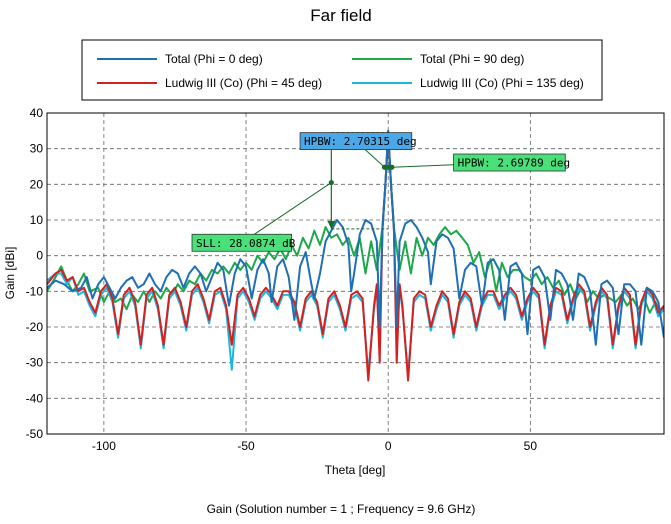 The width and height of the screenshot is (671, 524). What do you see at coordinates (246, 446) in the screenshot?
I see `x-tick-label: -50` at bounding box center [246, 446].